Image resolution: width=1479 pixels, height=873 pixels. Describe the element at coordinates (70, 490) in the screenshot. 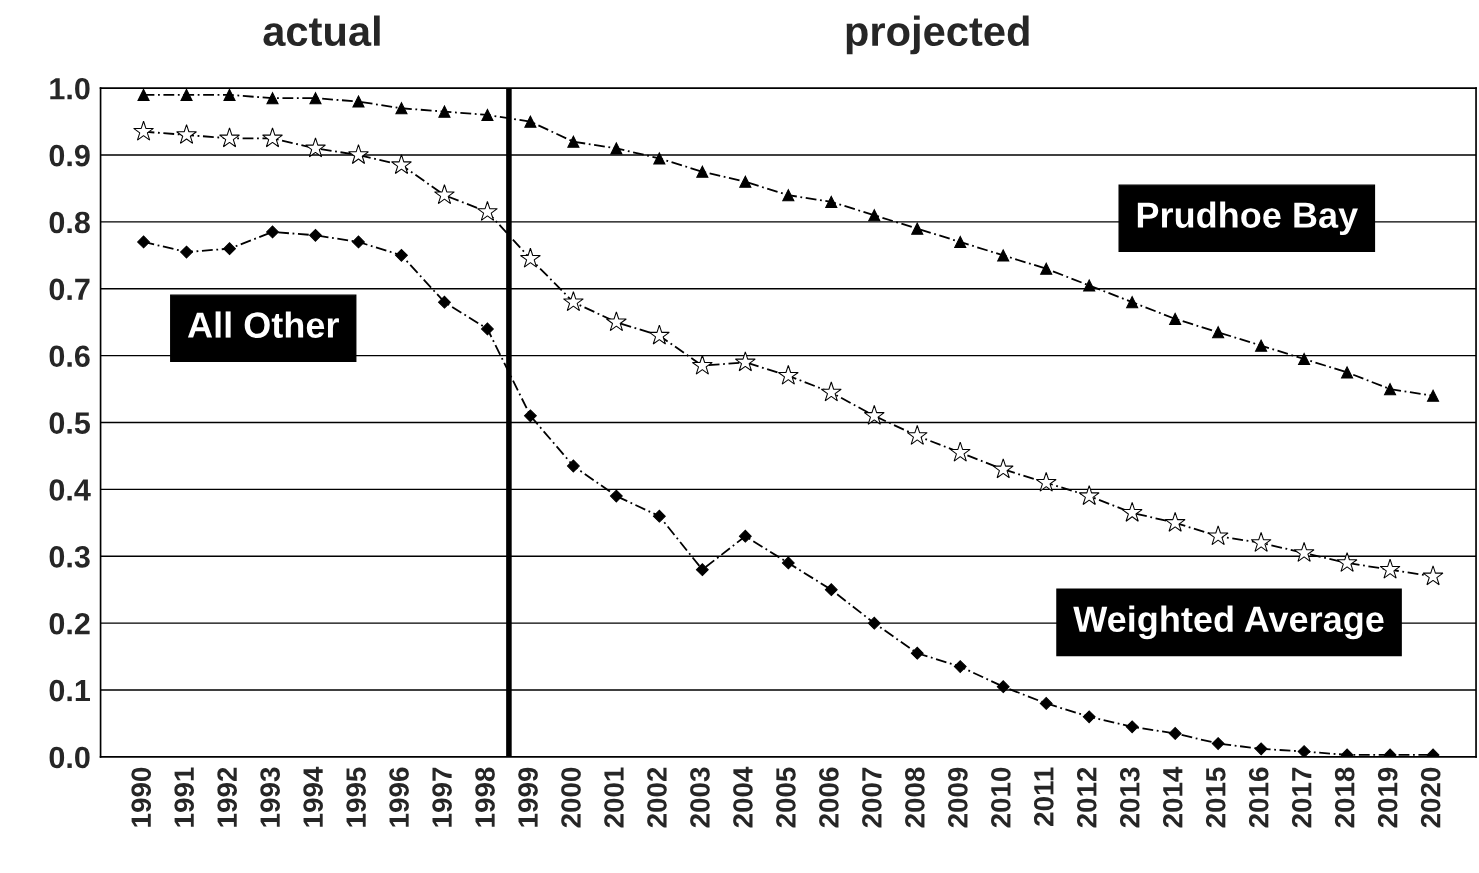

I see `y-tick-label: 0.4` at that location.